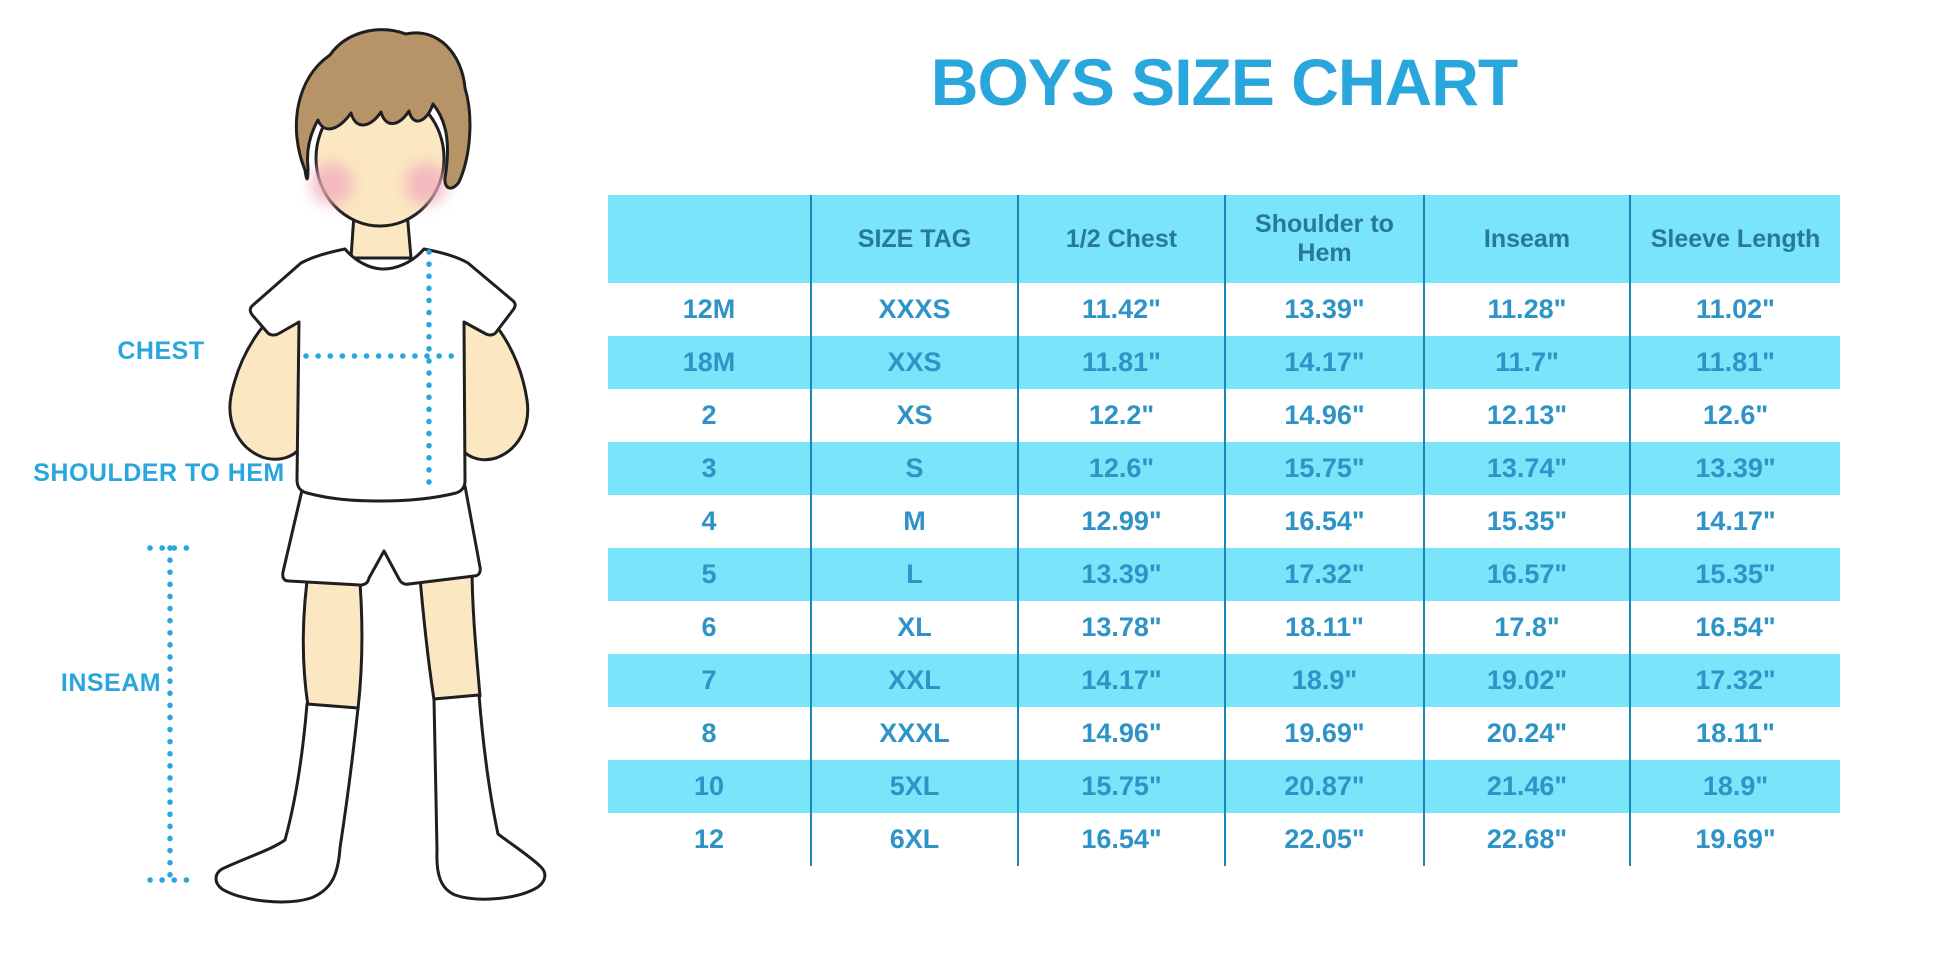 This screenshot has width=1946, height=973. Describe the element at coordinates (709, 521) in the screenshot. I see `cell-size: 4` at that location.